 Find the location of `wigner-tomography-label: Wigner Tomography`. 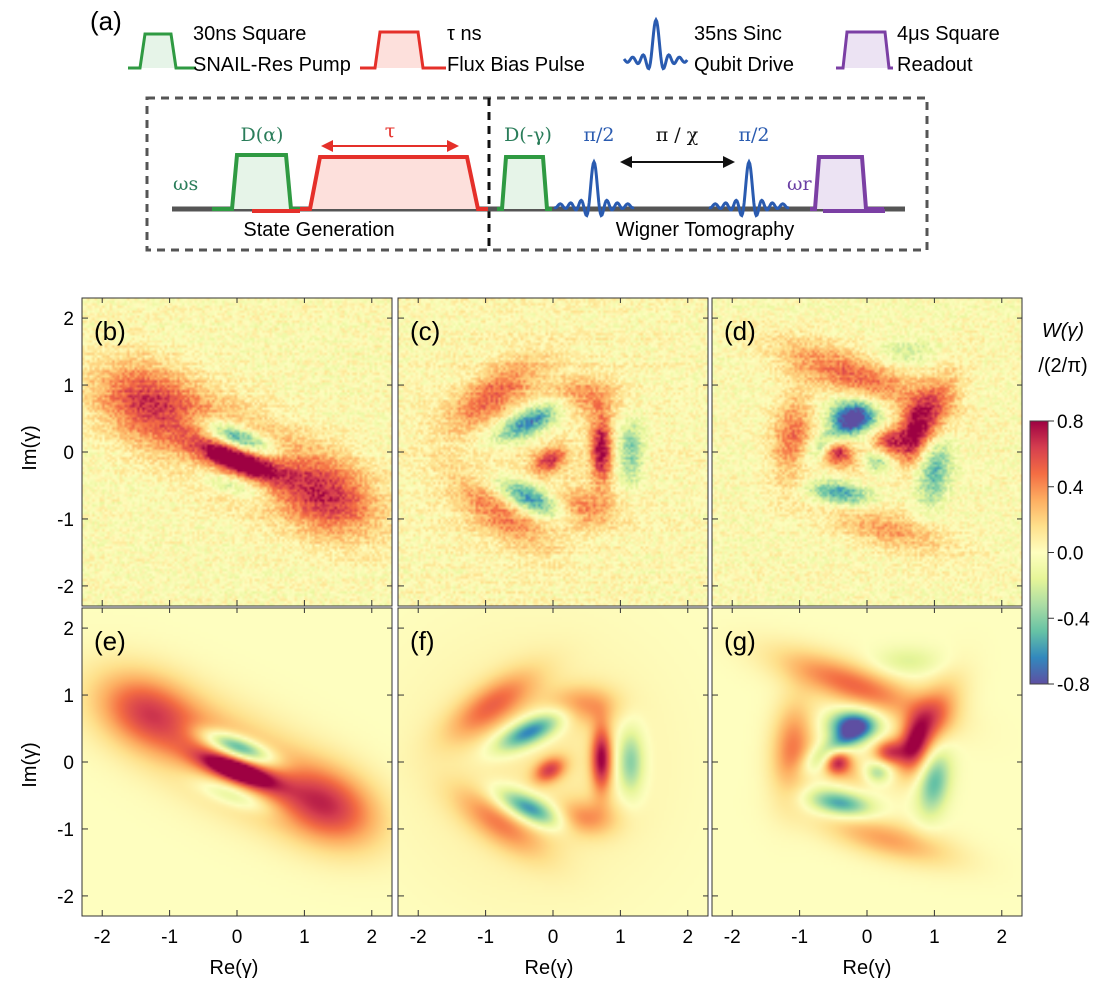

wigner-tomography-label: Wigner Tomography is located at coordinates (705, 230).